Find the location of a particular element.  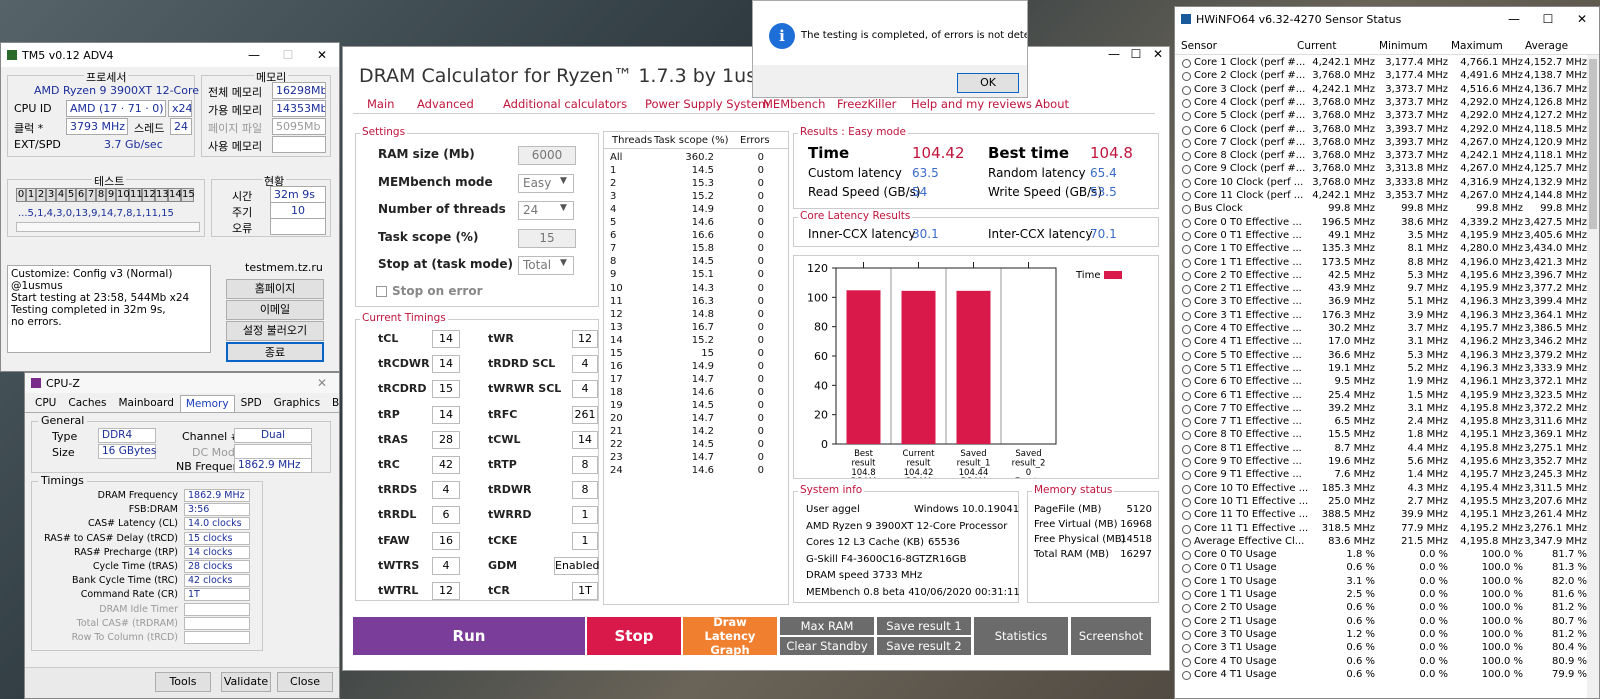

hwinfo-row: Core 3 T1 Usage 0.6 % 0.0 % 100.0 % 80.4 % is located at coordinates (1381, 648).